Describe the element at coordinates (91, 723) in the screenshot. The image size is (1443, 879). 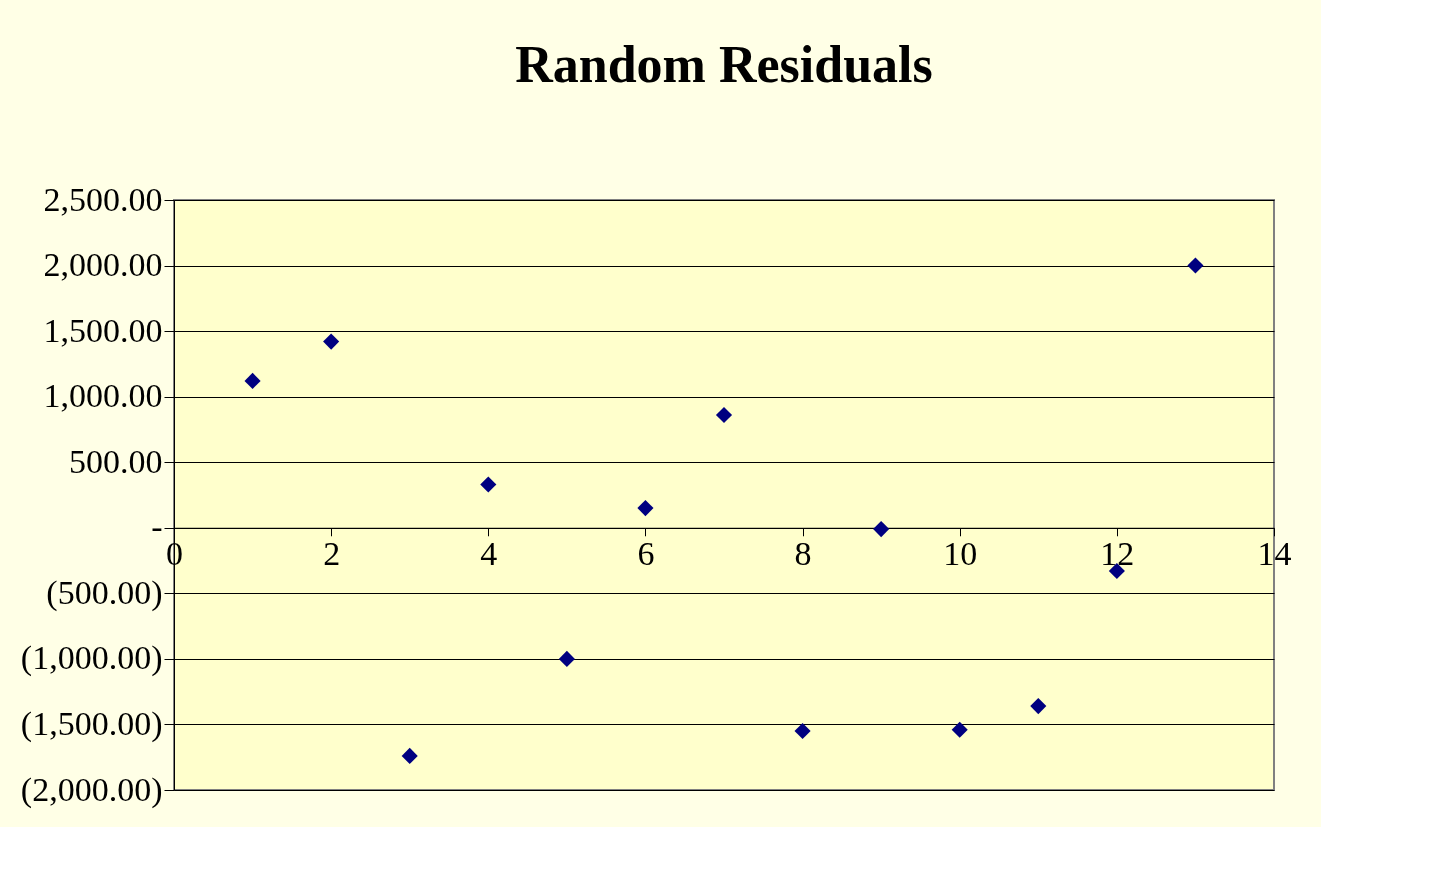
I see `y-tick-label: (1,500.00)` at that location.